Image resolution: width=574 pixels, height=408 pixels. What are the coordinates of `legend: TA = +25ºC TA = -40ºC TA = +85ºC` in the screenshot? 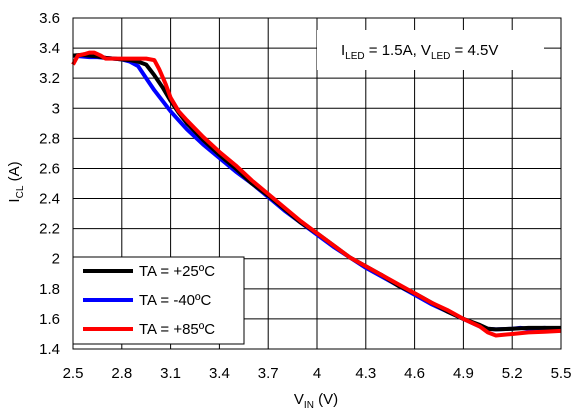 It's located at (158, 300).